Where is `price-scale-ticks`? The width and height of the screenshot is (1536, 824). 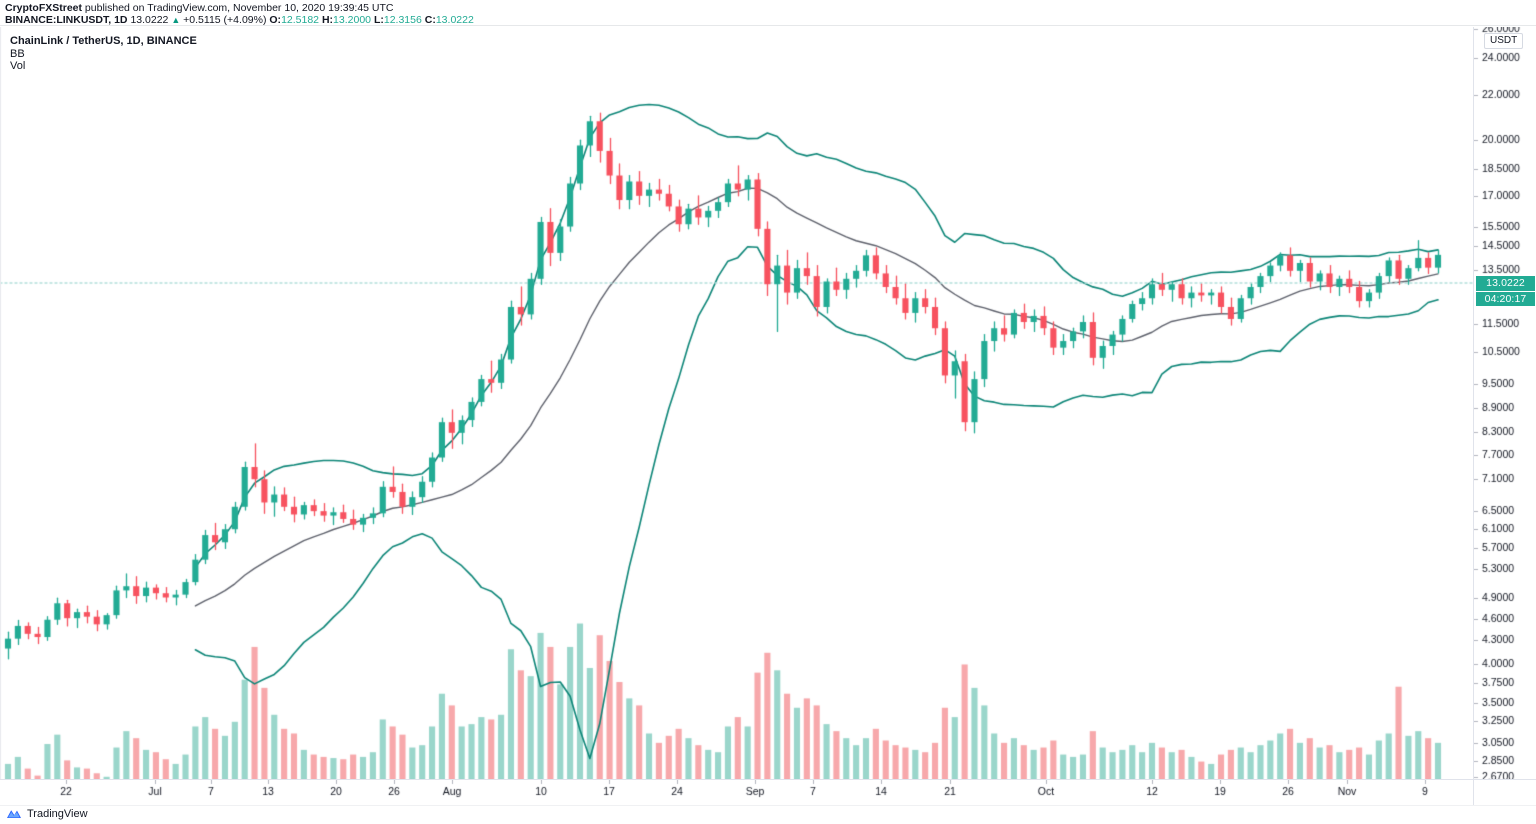 price-scale-ticks is located at coordinates (1505, 403).